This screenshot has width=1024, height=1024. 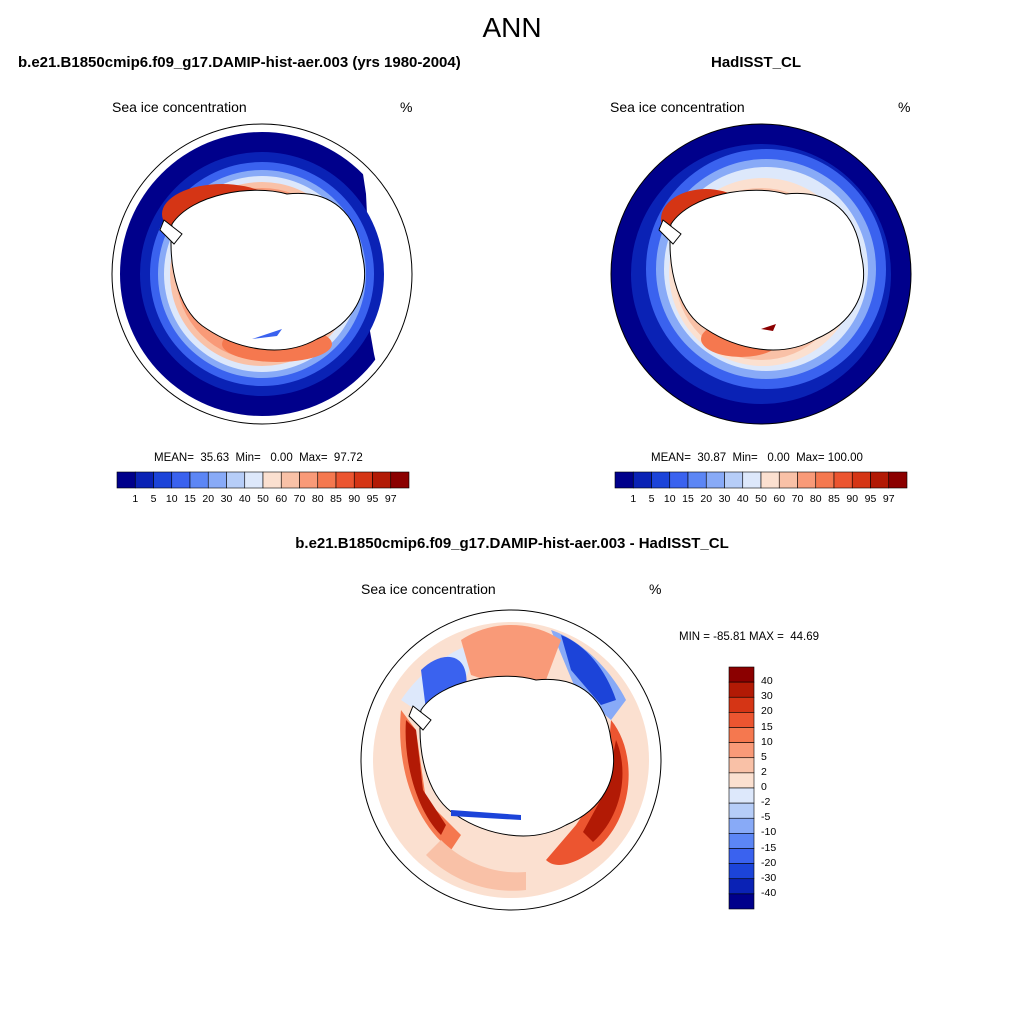 What do you see at coordinates (190, 499) in the screenshot?
I see `model-colorbar-tick-label: 15` at bounding box center [190, 499].